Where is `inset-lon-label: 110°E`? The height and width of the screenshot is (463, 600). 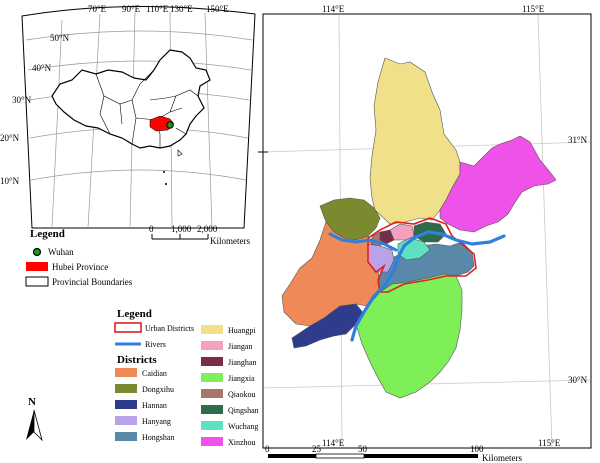
inset-lon-label: 110°E is located at coordinates (157, 9).